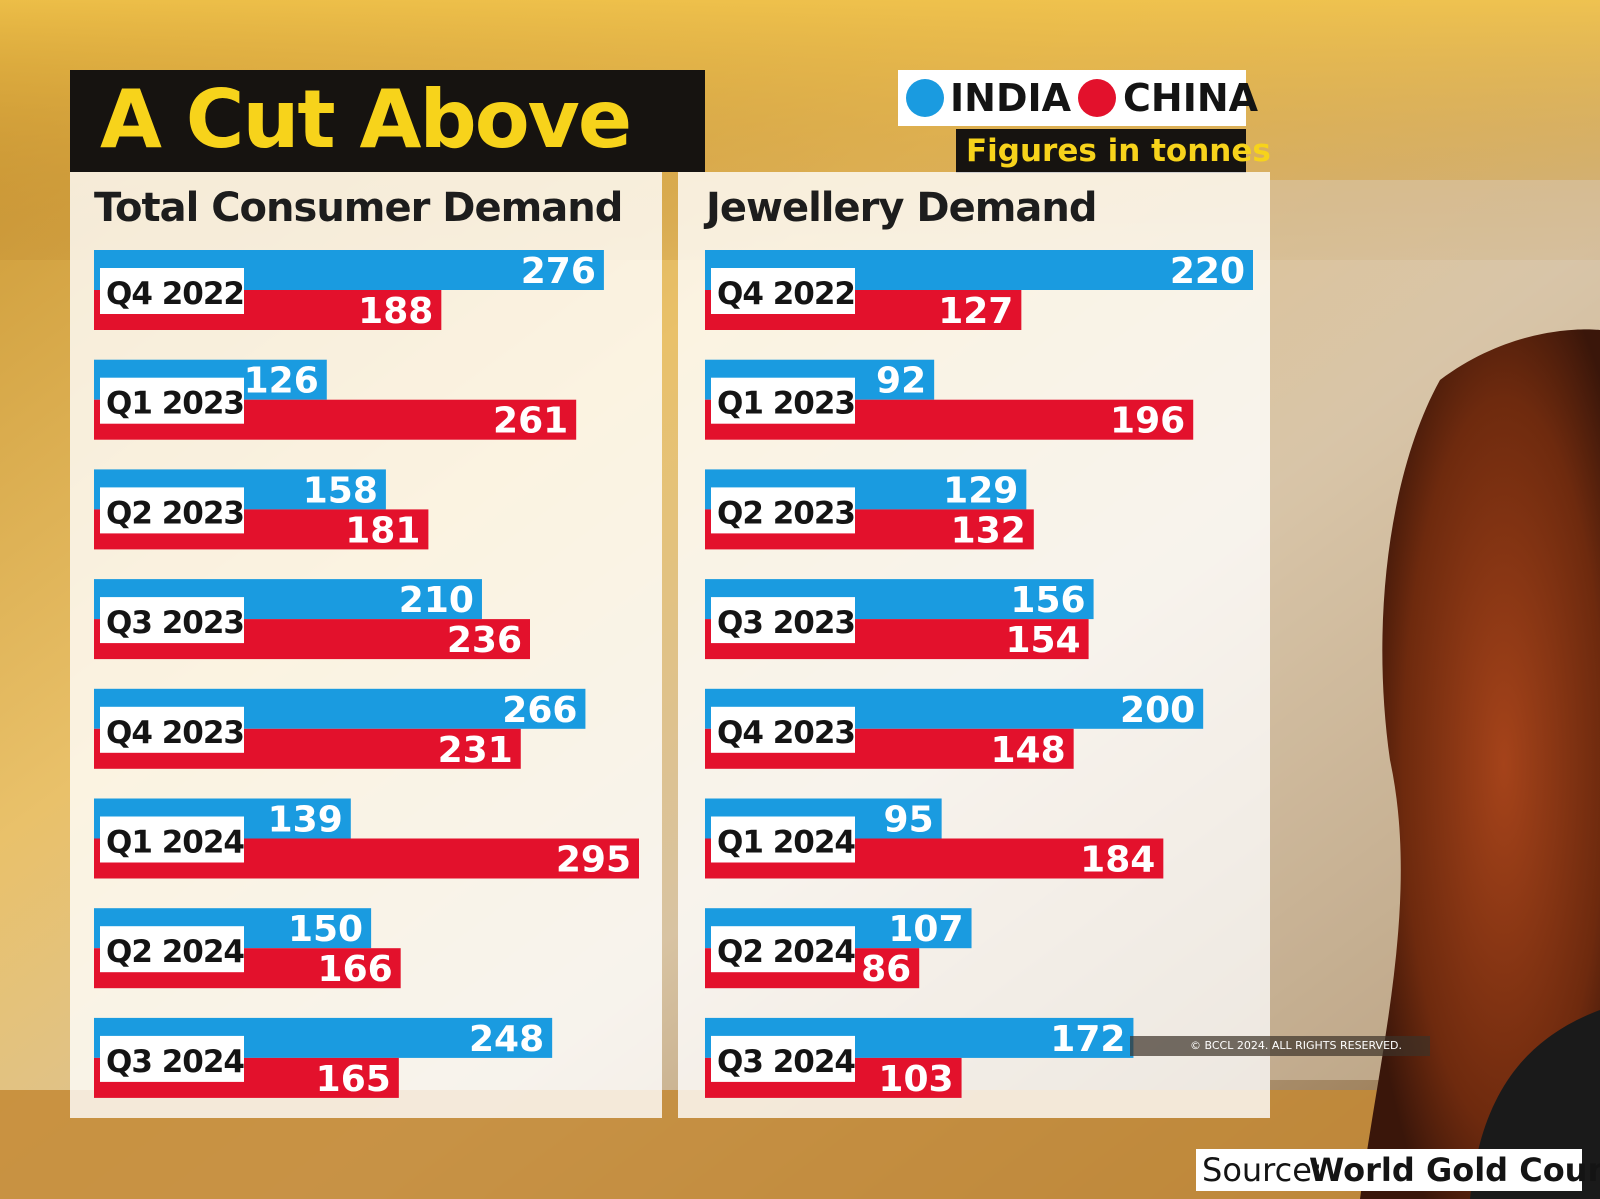  What do you see at coordinates (1117, 860) in the screenshot?
I see `jewellery-value-china-5: 184` at bounding box center [1117, 860].